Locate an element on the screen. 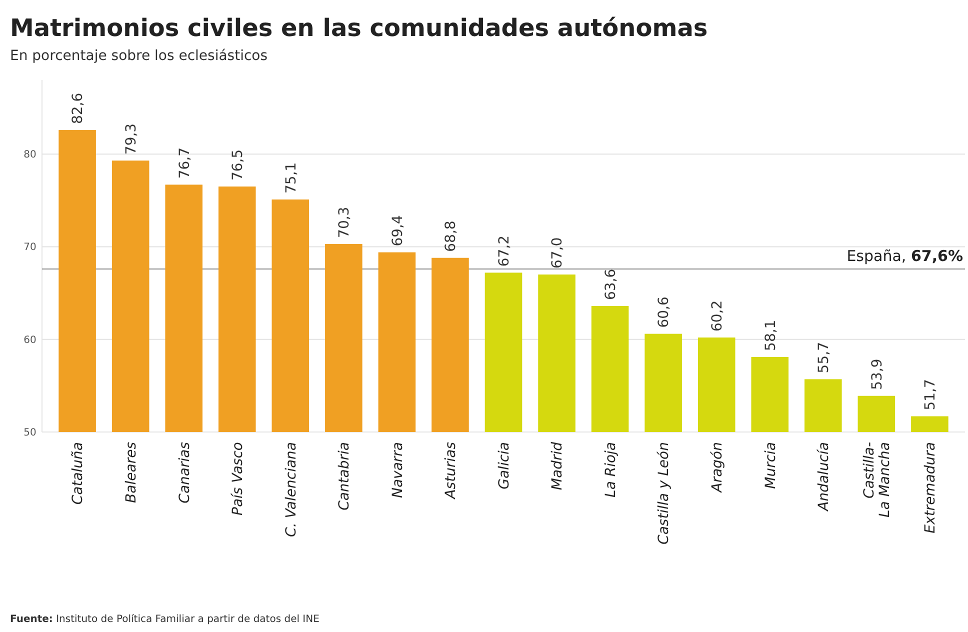 The height and width of the screenshot is (632, 968). x-tick-label: Madrid is located at coordinates (558, 466).